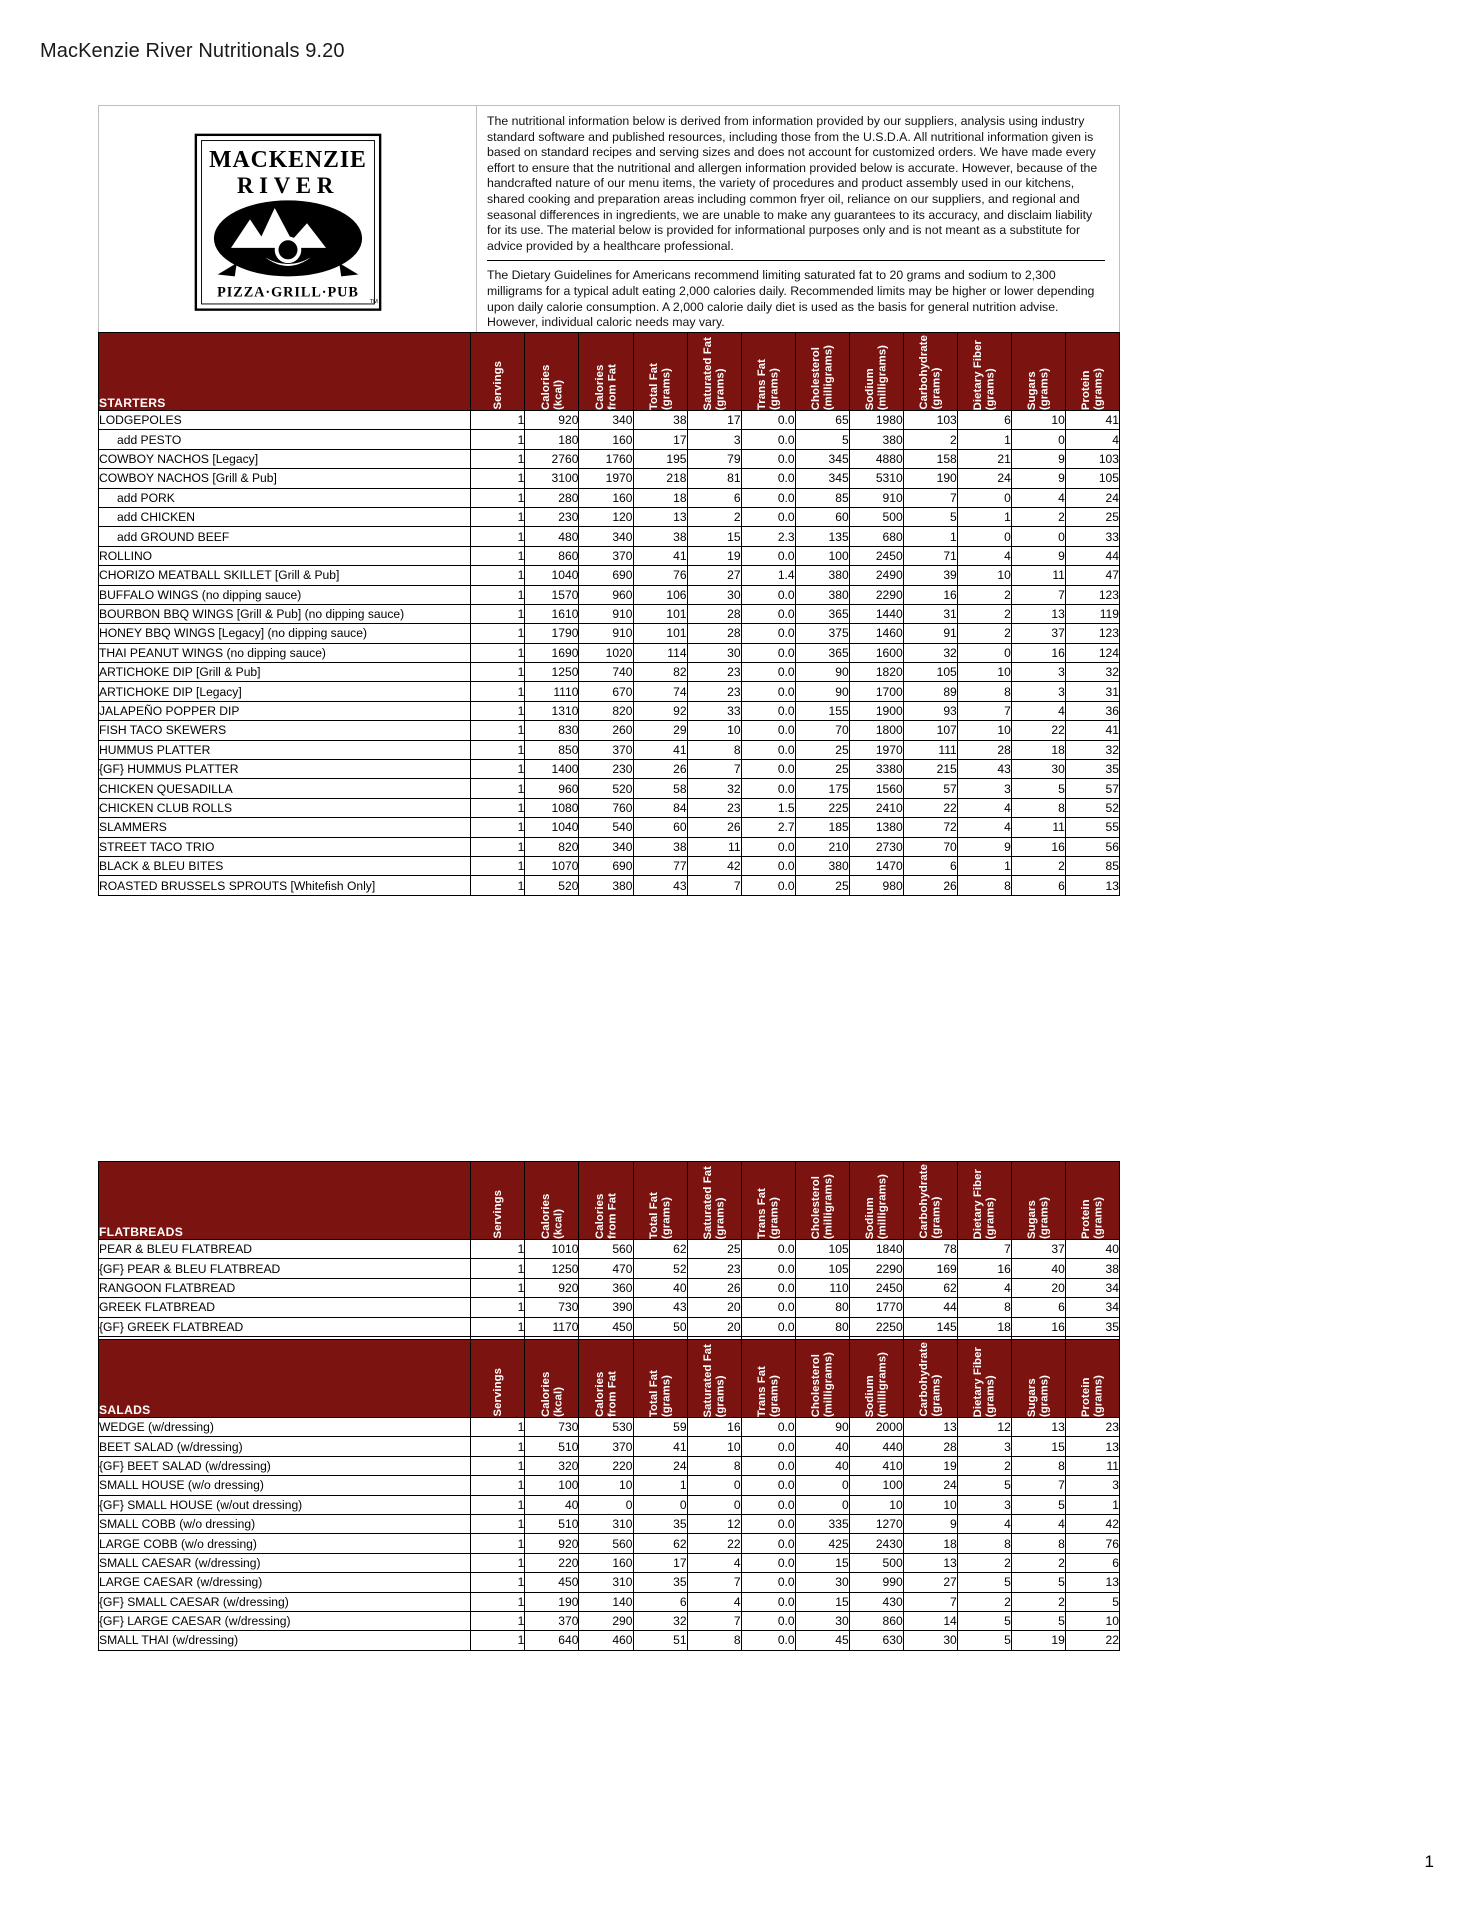 The width and height of the screenshot is (1484, 1920). Describe the element at coordinates (930, 1504) in the screenshot. I see `cell-carbohydrate-grams: 10` at that location.